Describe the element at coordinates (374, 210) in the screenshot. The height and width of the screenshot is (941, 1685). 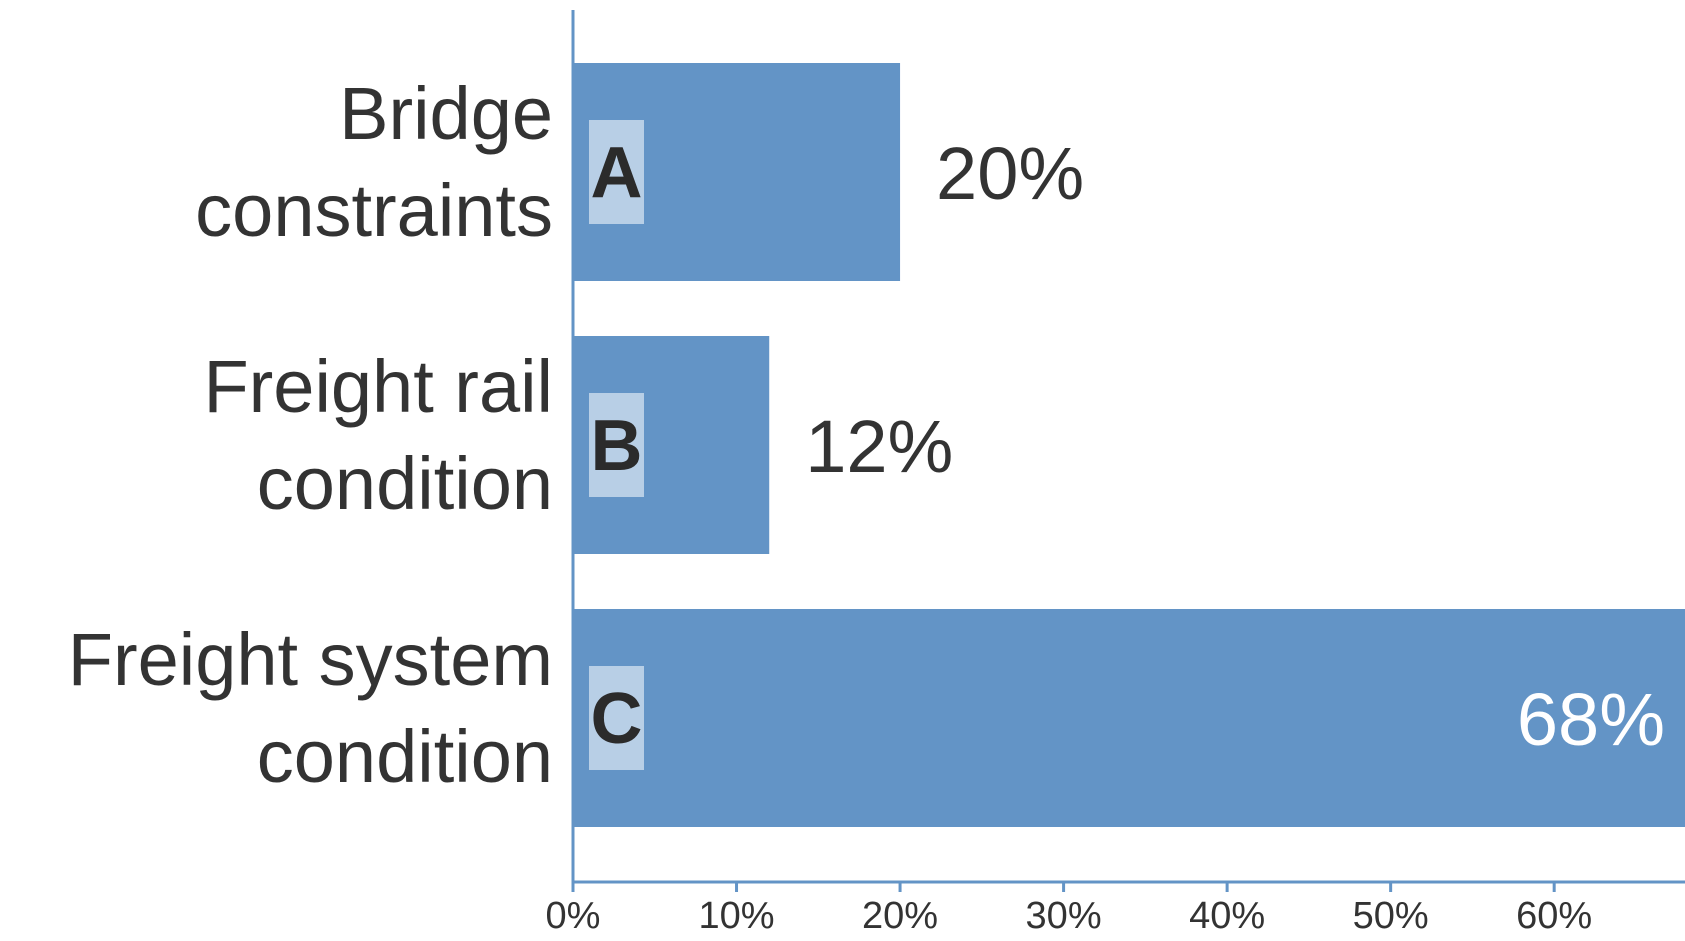
I see `category-label-line: constraints` at that location.